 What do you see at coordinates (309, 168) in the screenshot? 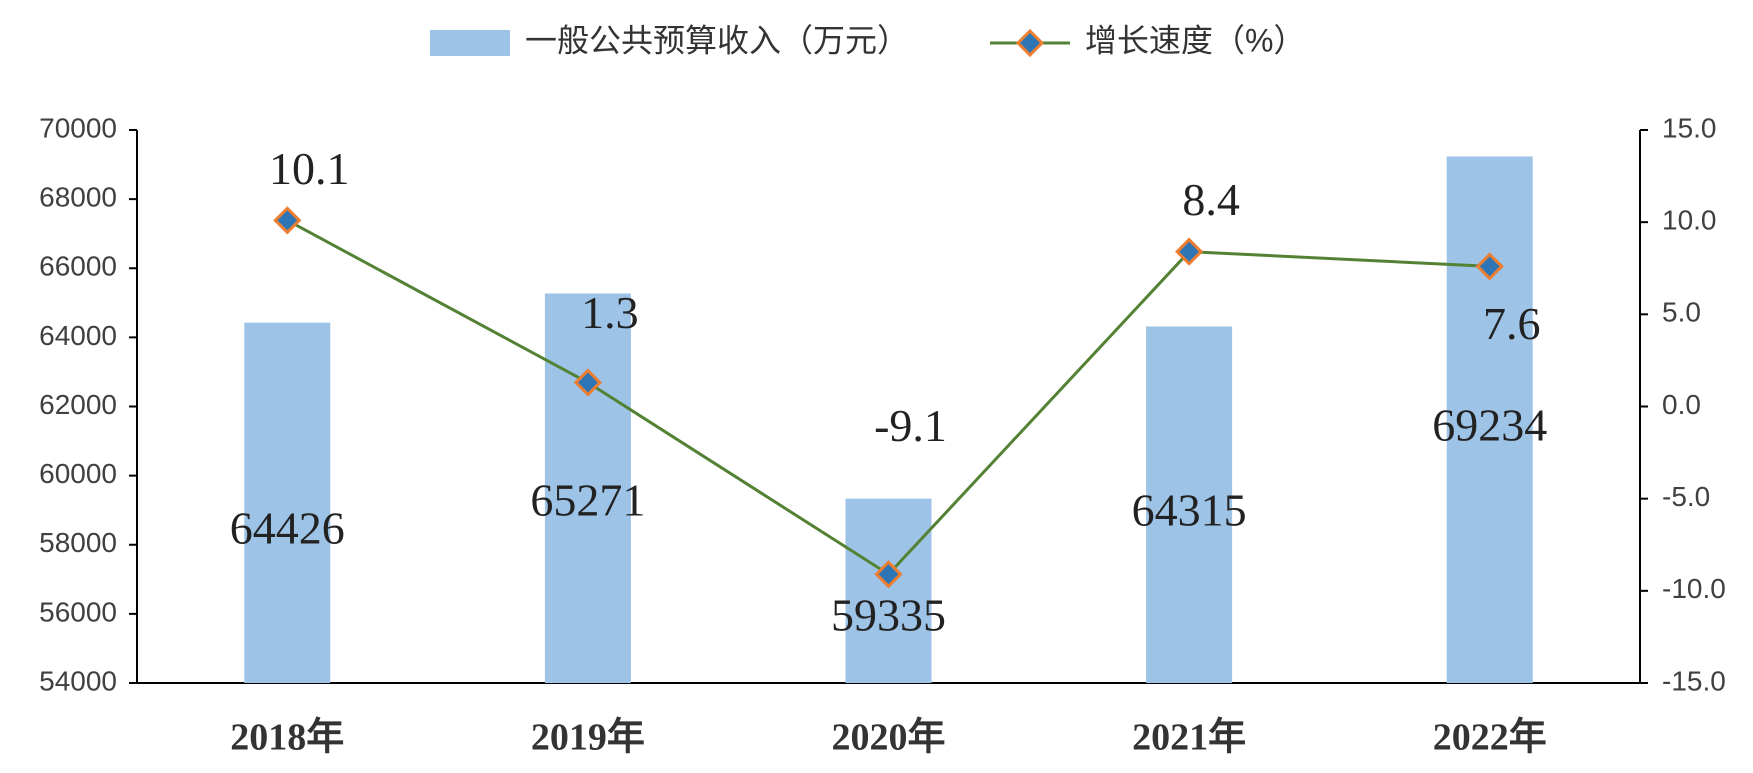
I see `line-value-label: 10.1` at bounding box center [309, 168].